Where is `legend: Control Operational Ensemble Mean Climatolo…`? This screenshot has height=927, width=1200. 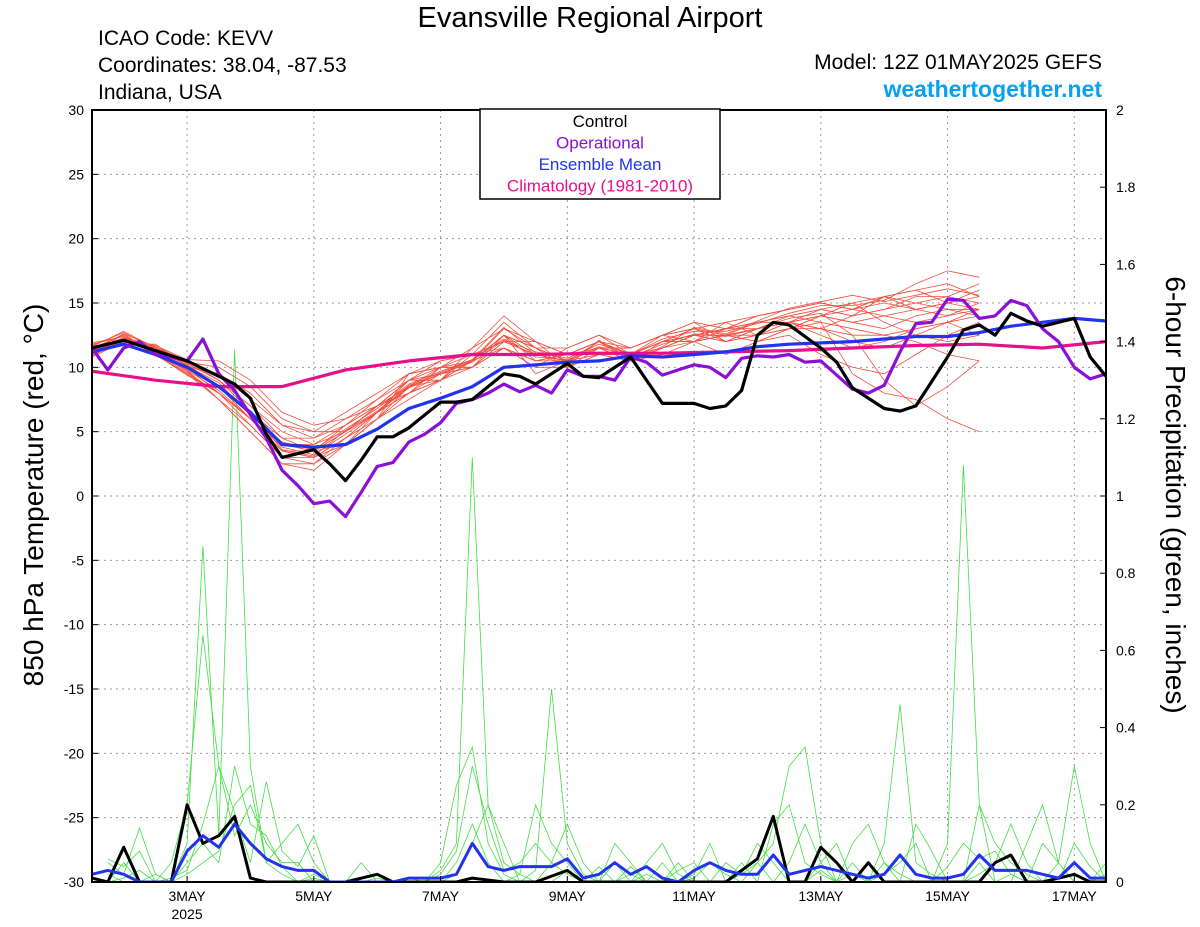 legend: Control Operational Ensemble Mean Climatolo… is located at coordinates (600, 154).